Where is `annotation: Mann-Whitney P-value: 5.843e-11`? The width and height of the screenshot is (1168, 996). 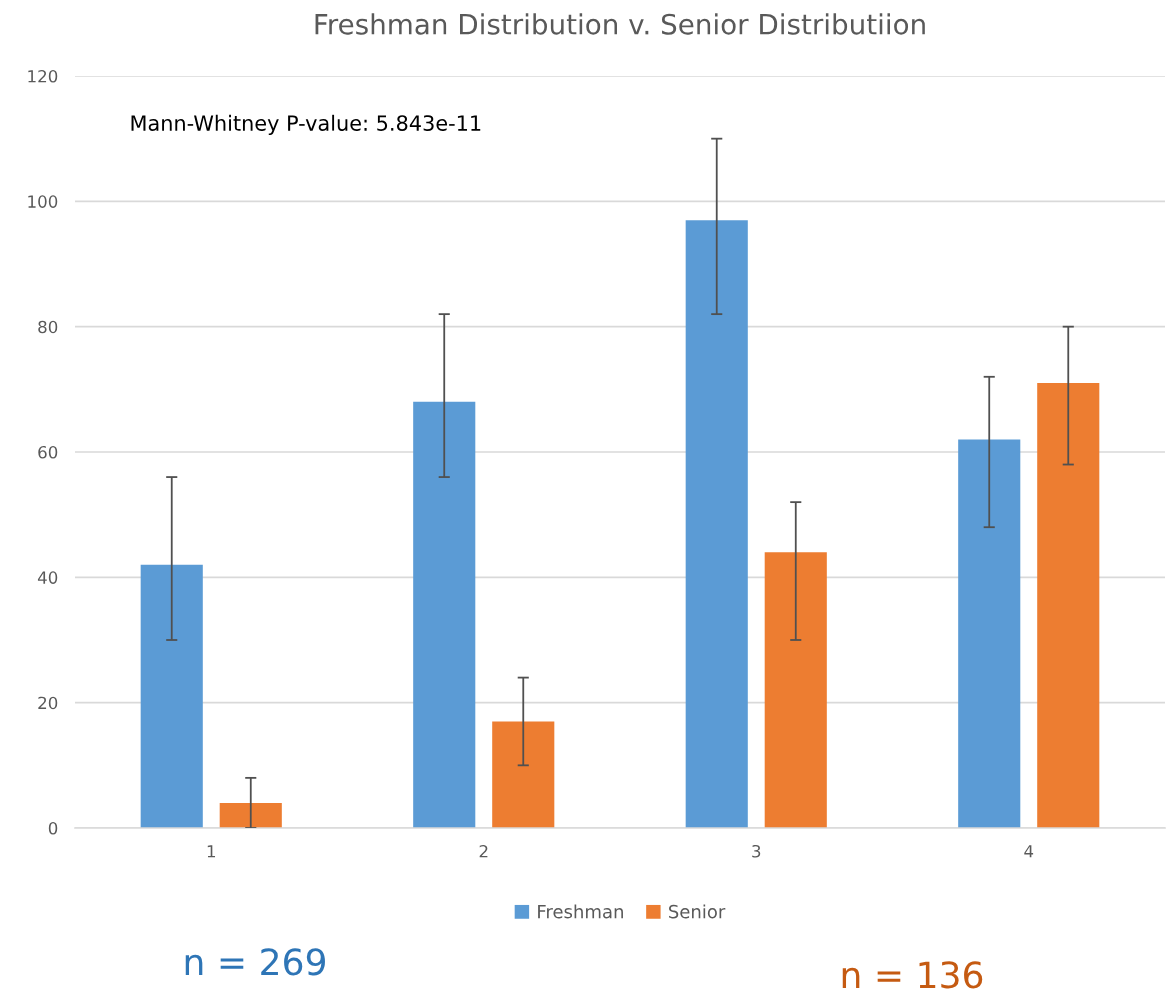
annotation: Mann-Whitney P-value: 5.843e-11 is located at coordinates (306, 124).